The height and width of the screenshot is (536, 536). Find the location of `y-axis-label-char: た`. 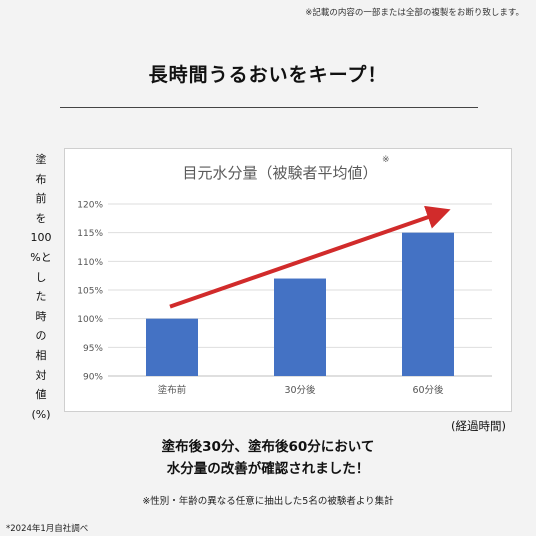

y-axis-label-char: た is located at coordinates (41, 297).